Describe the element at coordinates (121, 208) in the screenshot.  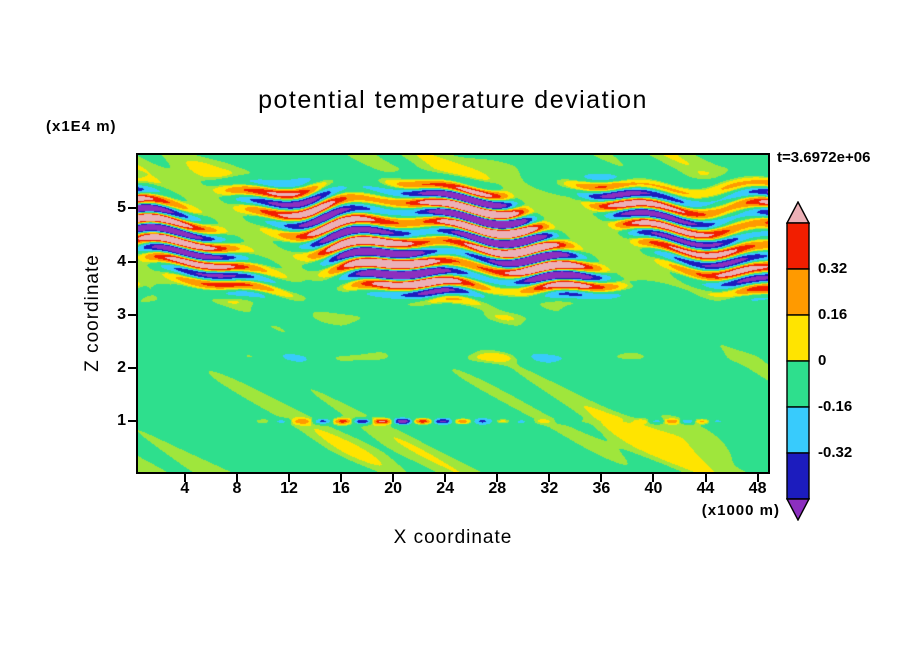
I see `z-tick-label: 5` at that location.